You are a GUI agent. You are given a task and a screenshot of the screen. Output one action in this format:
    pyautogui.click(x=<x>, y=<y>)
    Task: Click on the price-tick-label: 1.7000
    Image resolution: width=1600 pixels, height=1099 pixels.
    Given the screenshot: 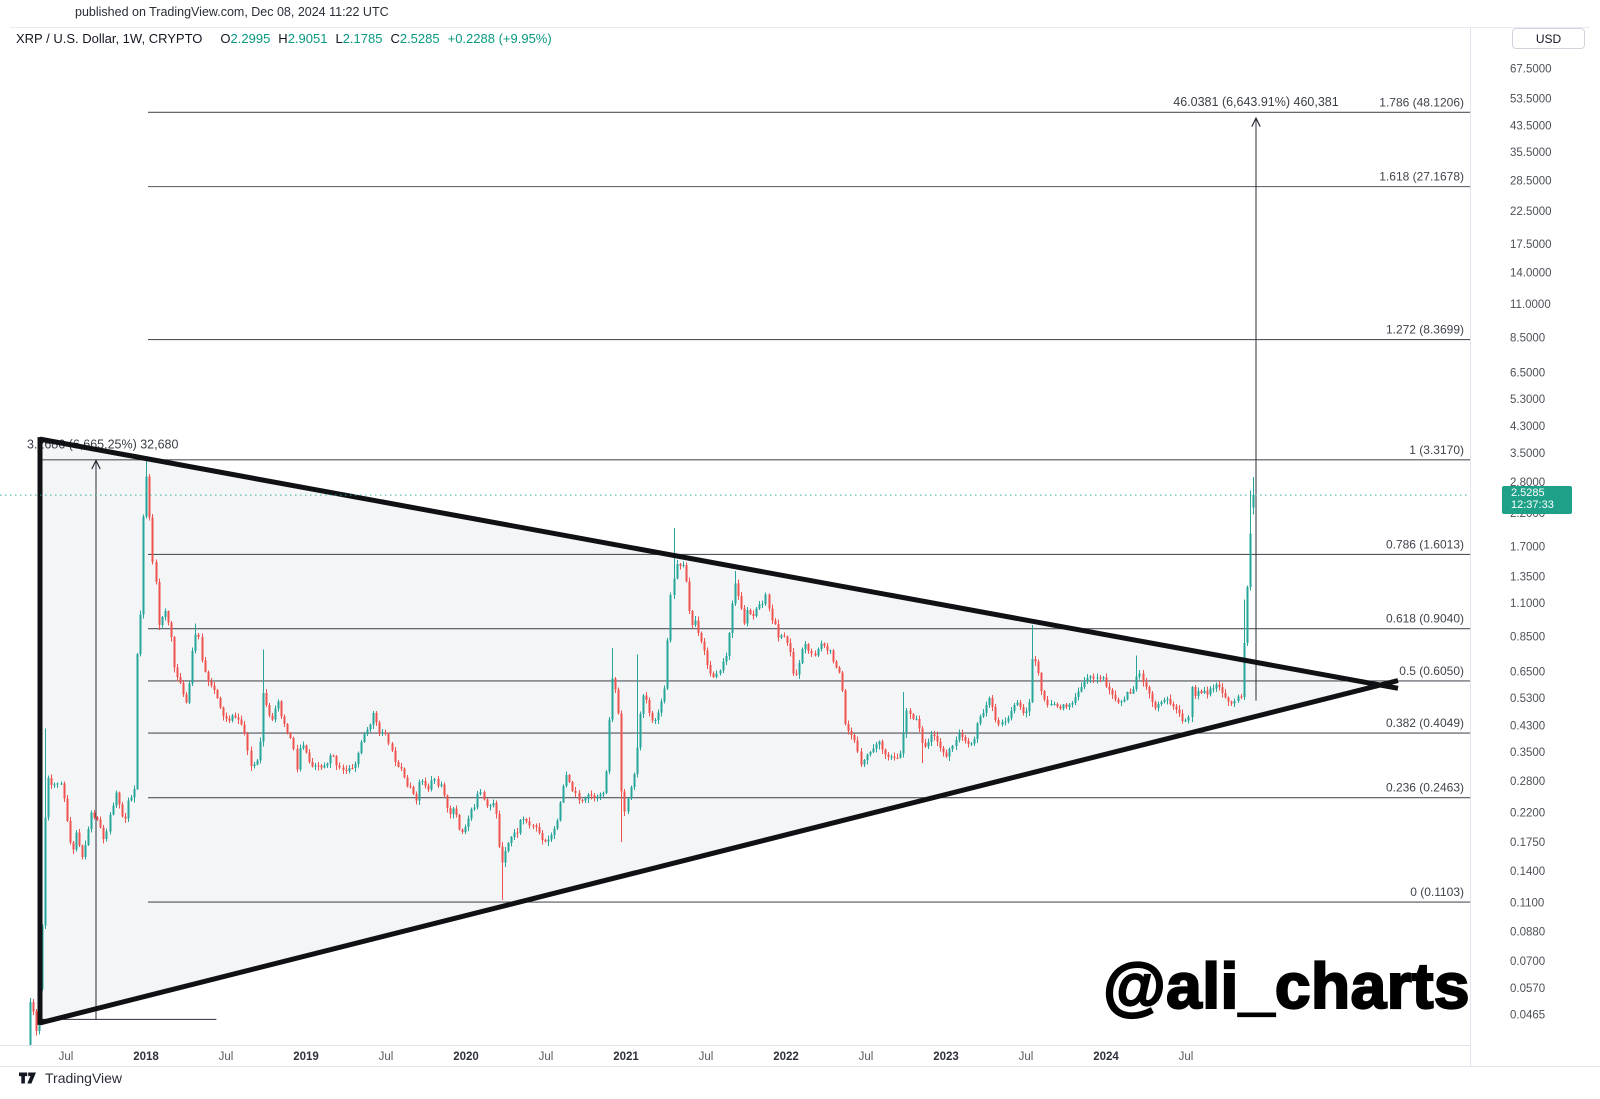 What is the action you would take?
    pyautogui.click(x=1527, y=548)
    